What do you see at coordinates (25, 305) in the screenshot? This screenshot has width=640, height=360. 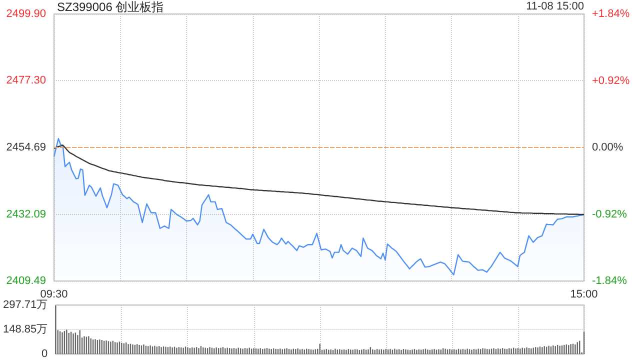 I see `y-tick-label: 297.71万` at bounding box center [25, 305].